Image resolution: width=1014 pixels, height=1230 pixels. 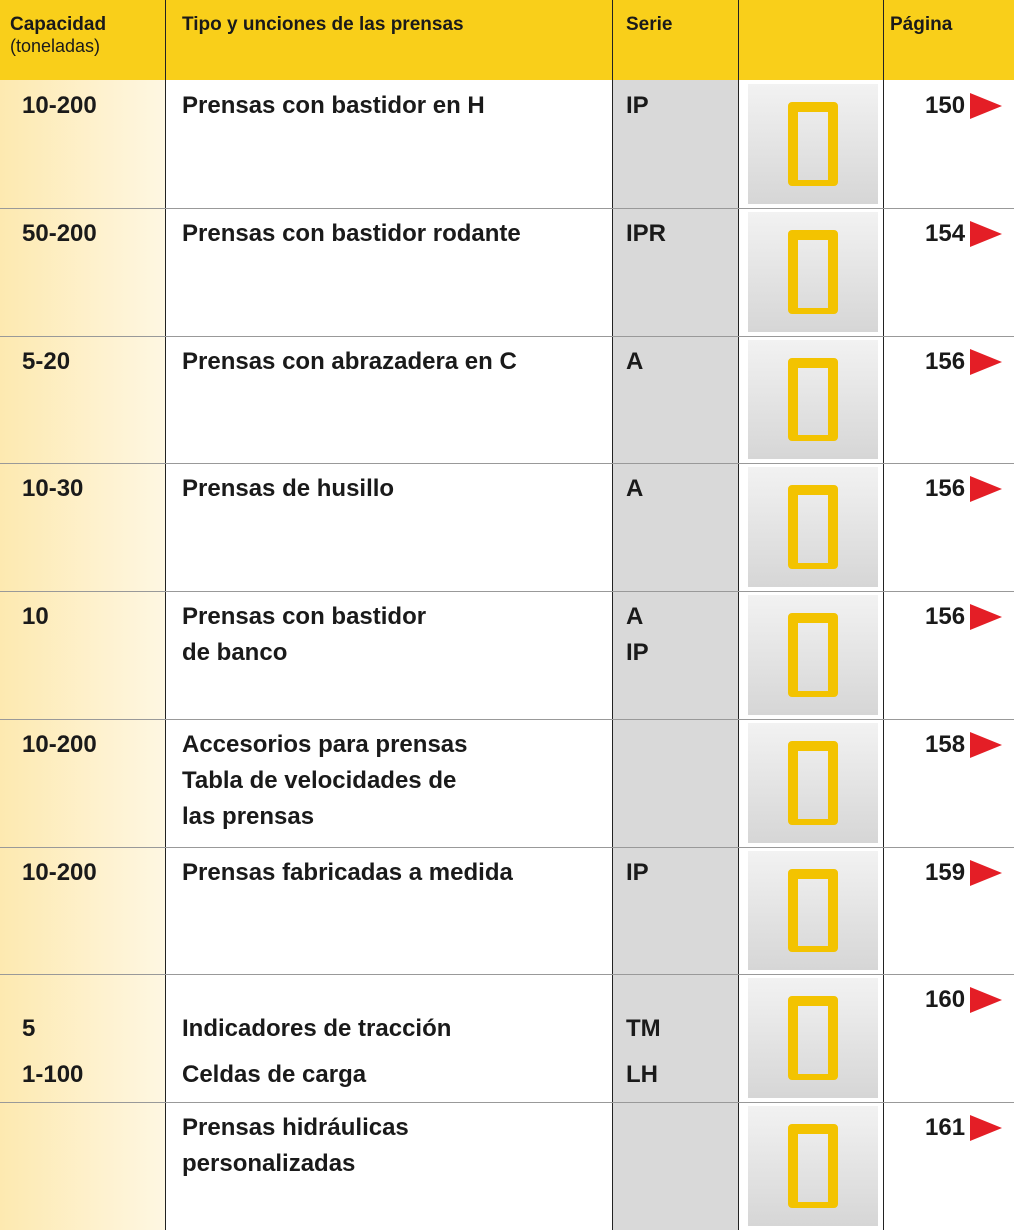 What do you see at coordinates (945, 1000) in the screenshot?
I see `page-number: 160` at bounding box center [945, 1000].